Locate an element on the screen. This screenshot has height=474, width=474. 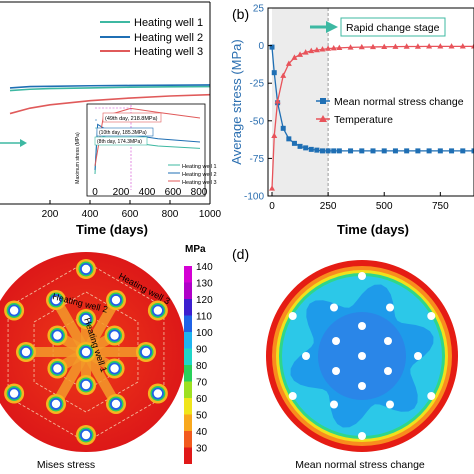
colorbar-tick-label: 140 is located at coordinates (204, 267).